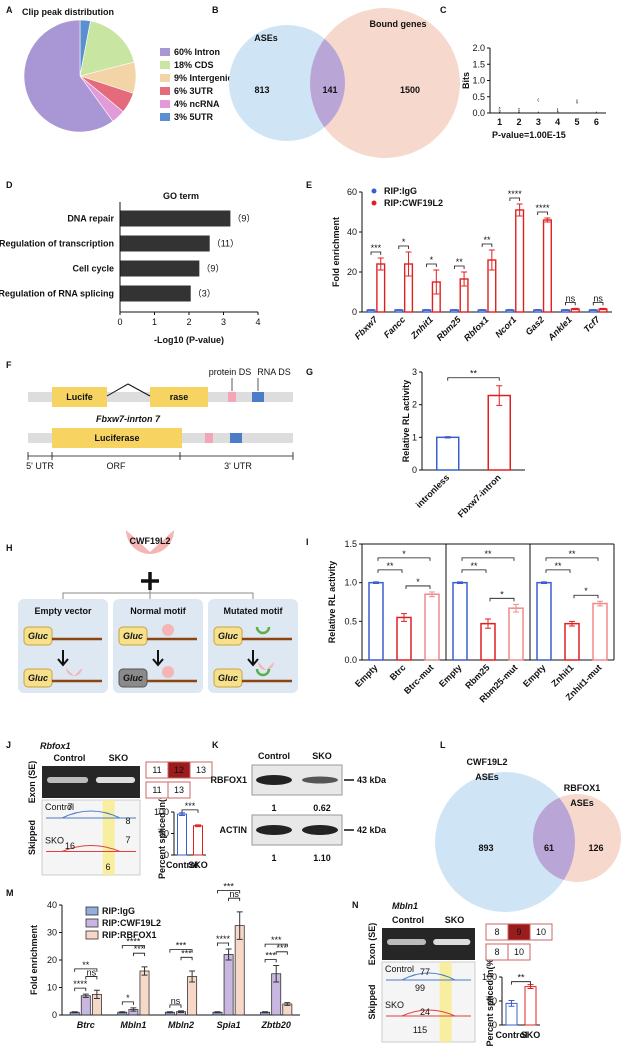 The image size is (623, 1060). What do you see at coordinates (181, 196) in the screenshot?
I see `chart-title: GO term` at bounding box center [181, 196].